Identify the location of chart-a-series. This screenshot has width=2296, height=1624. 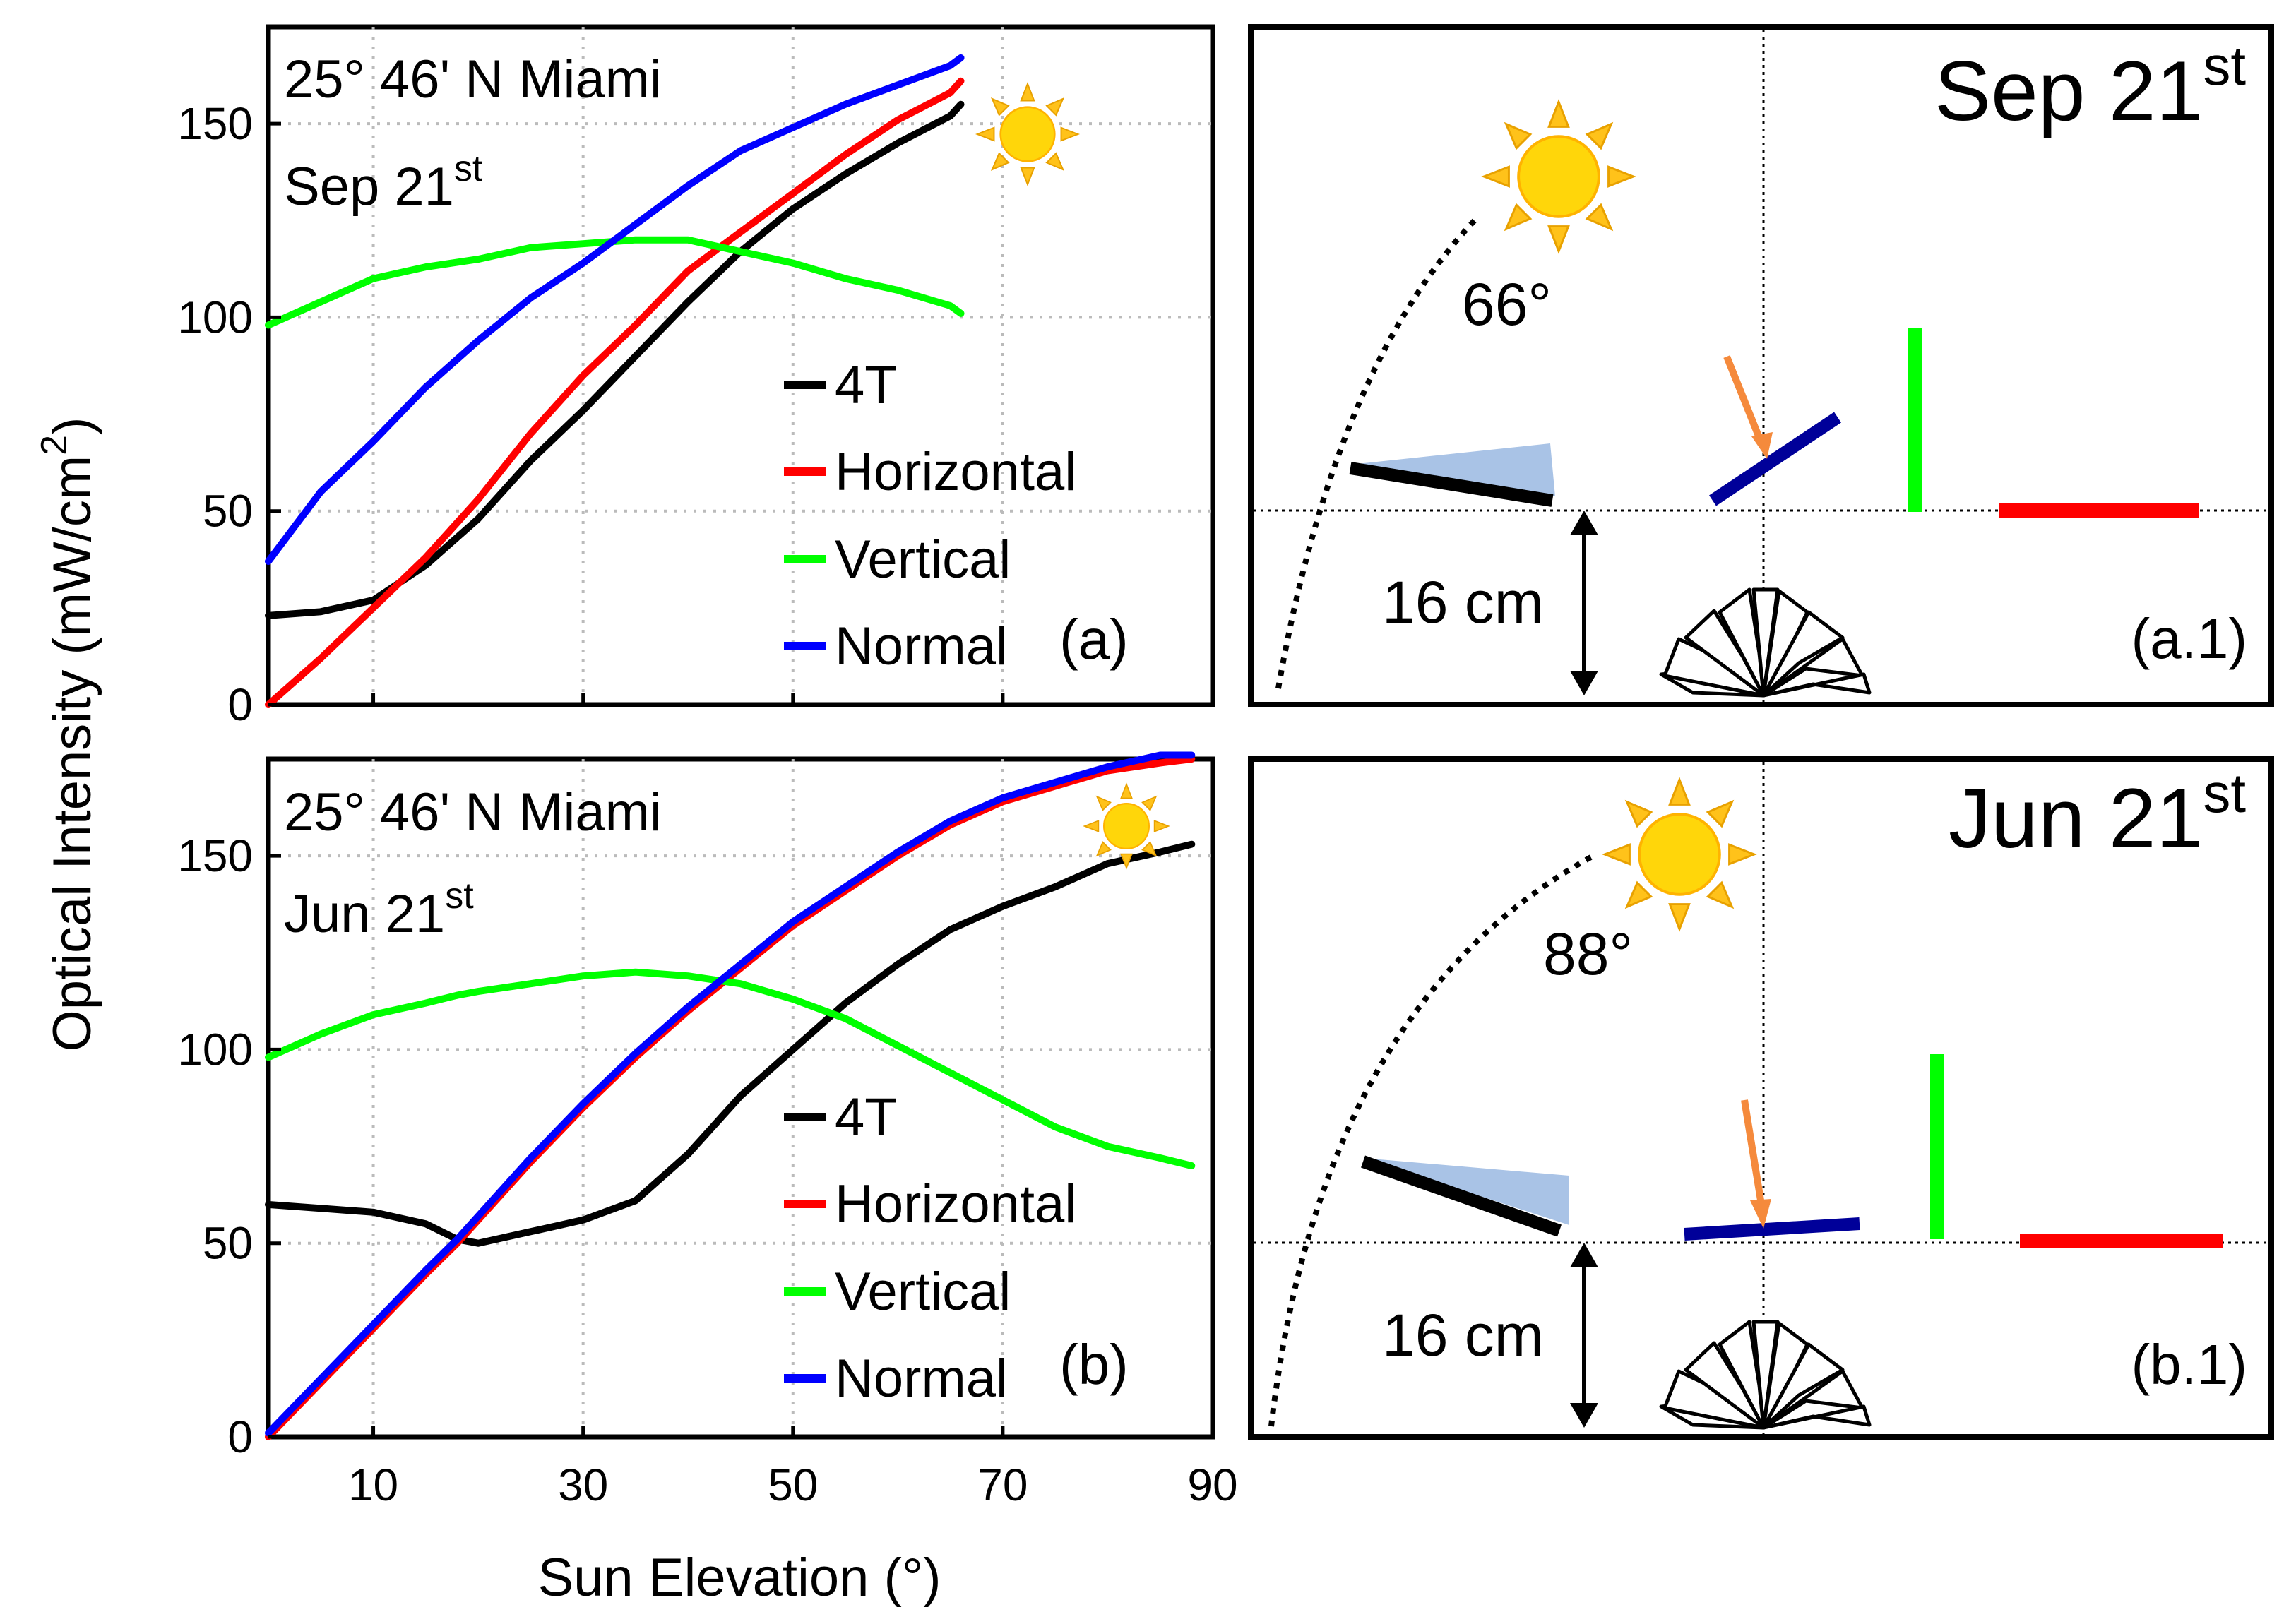
(615, 381).